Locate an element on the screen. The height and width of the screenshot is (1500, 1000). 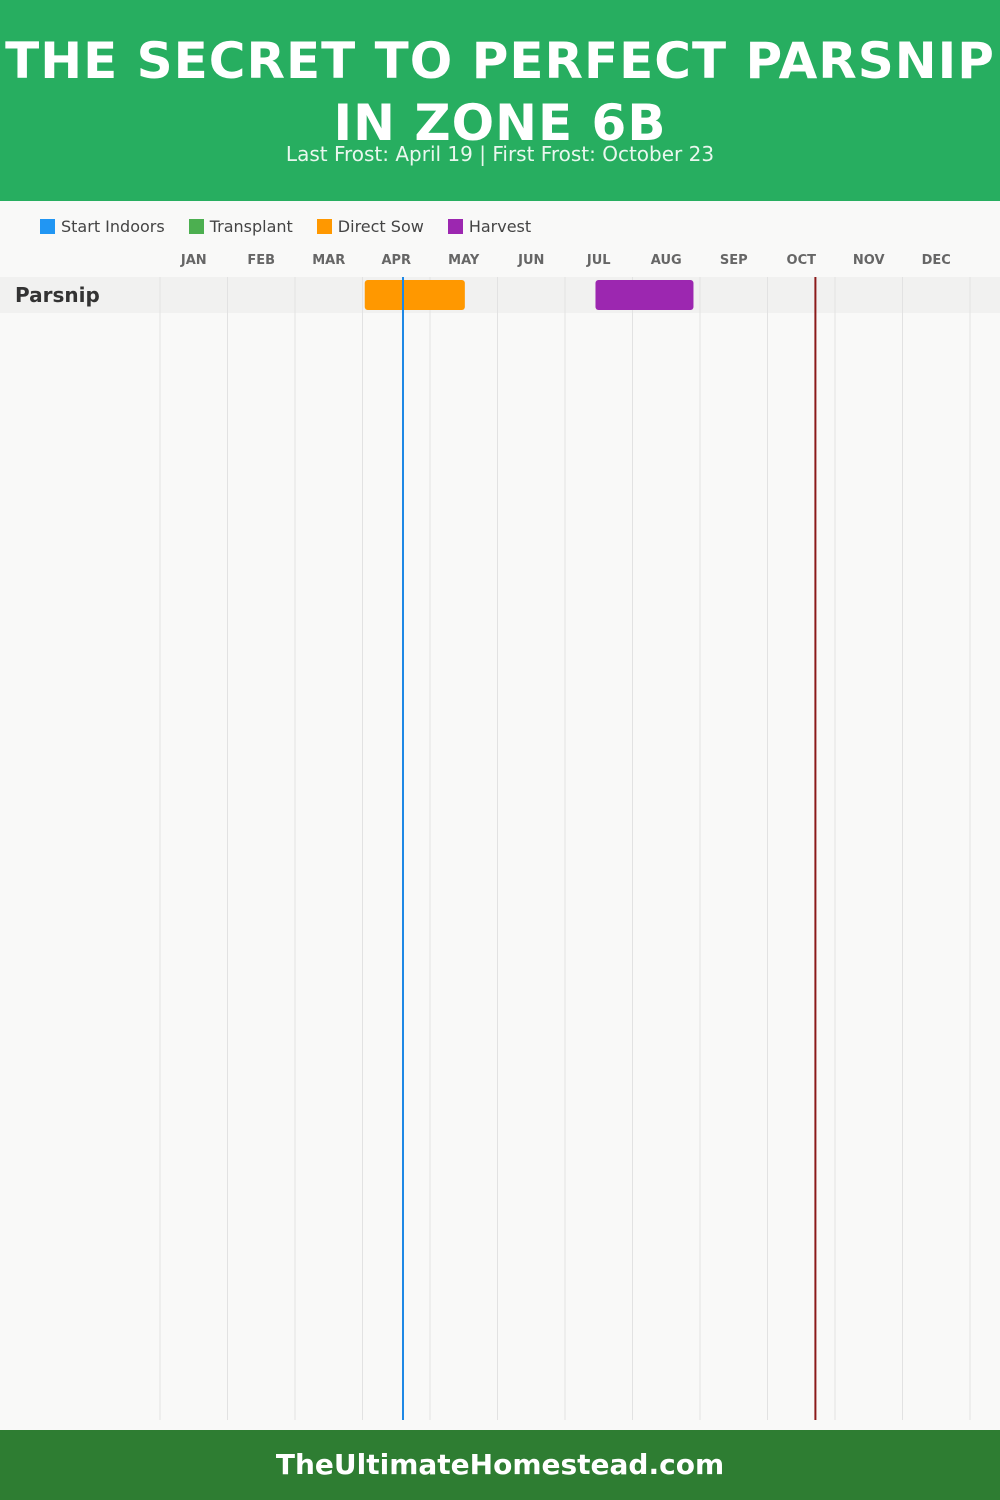
footer-banner: TheUltimateHomestead.com is located at coordinates (500, 1465).